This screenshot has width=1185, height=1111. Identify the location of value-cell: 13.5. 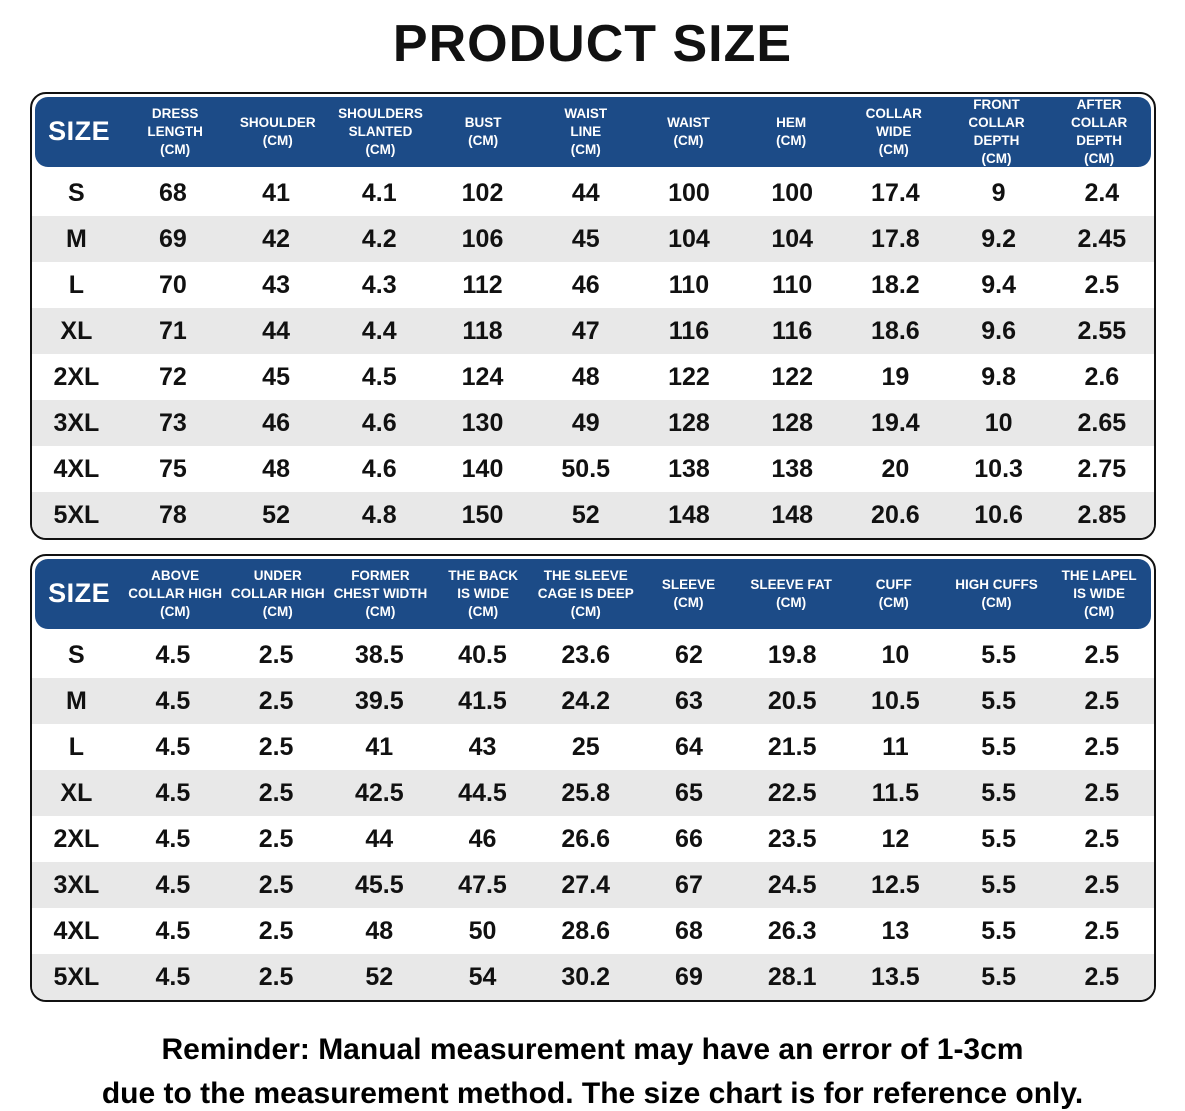
(895, 976).